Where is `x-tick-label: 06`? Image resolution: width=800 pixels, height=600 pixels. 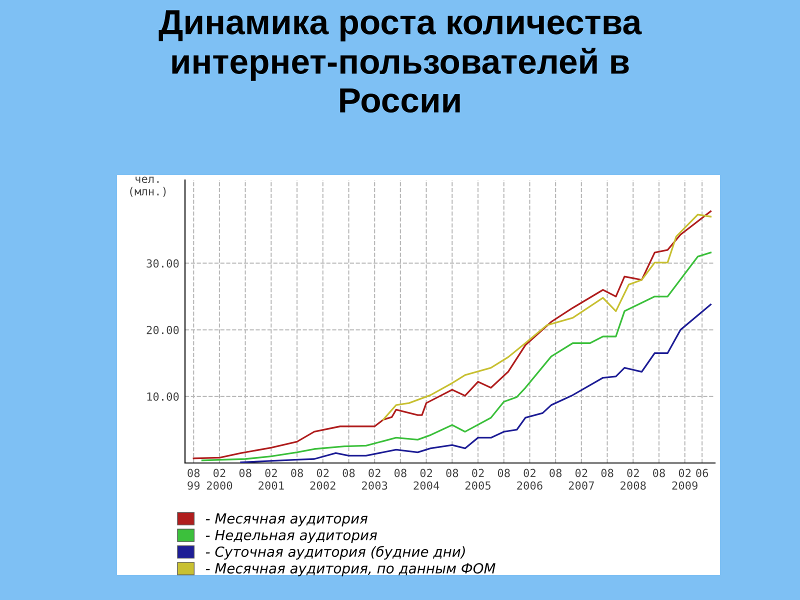
x-tick-label: 06 is located at coordinates (702, 473).